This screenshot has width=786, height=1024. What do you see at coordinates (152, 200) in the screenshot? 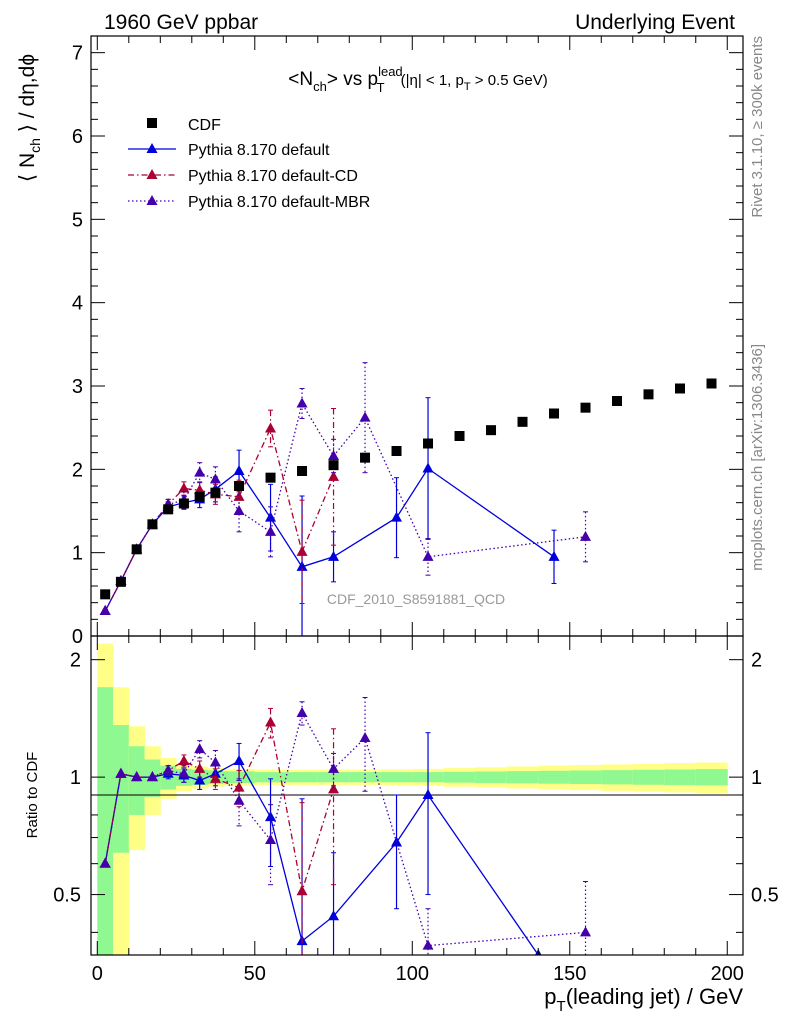
I see `legend-marker-mbr` at bounding box center [152, 200].